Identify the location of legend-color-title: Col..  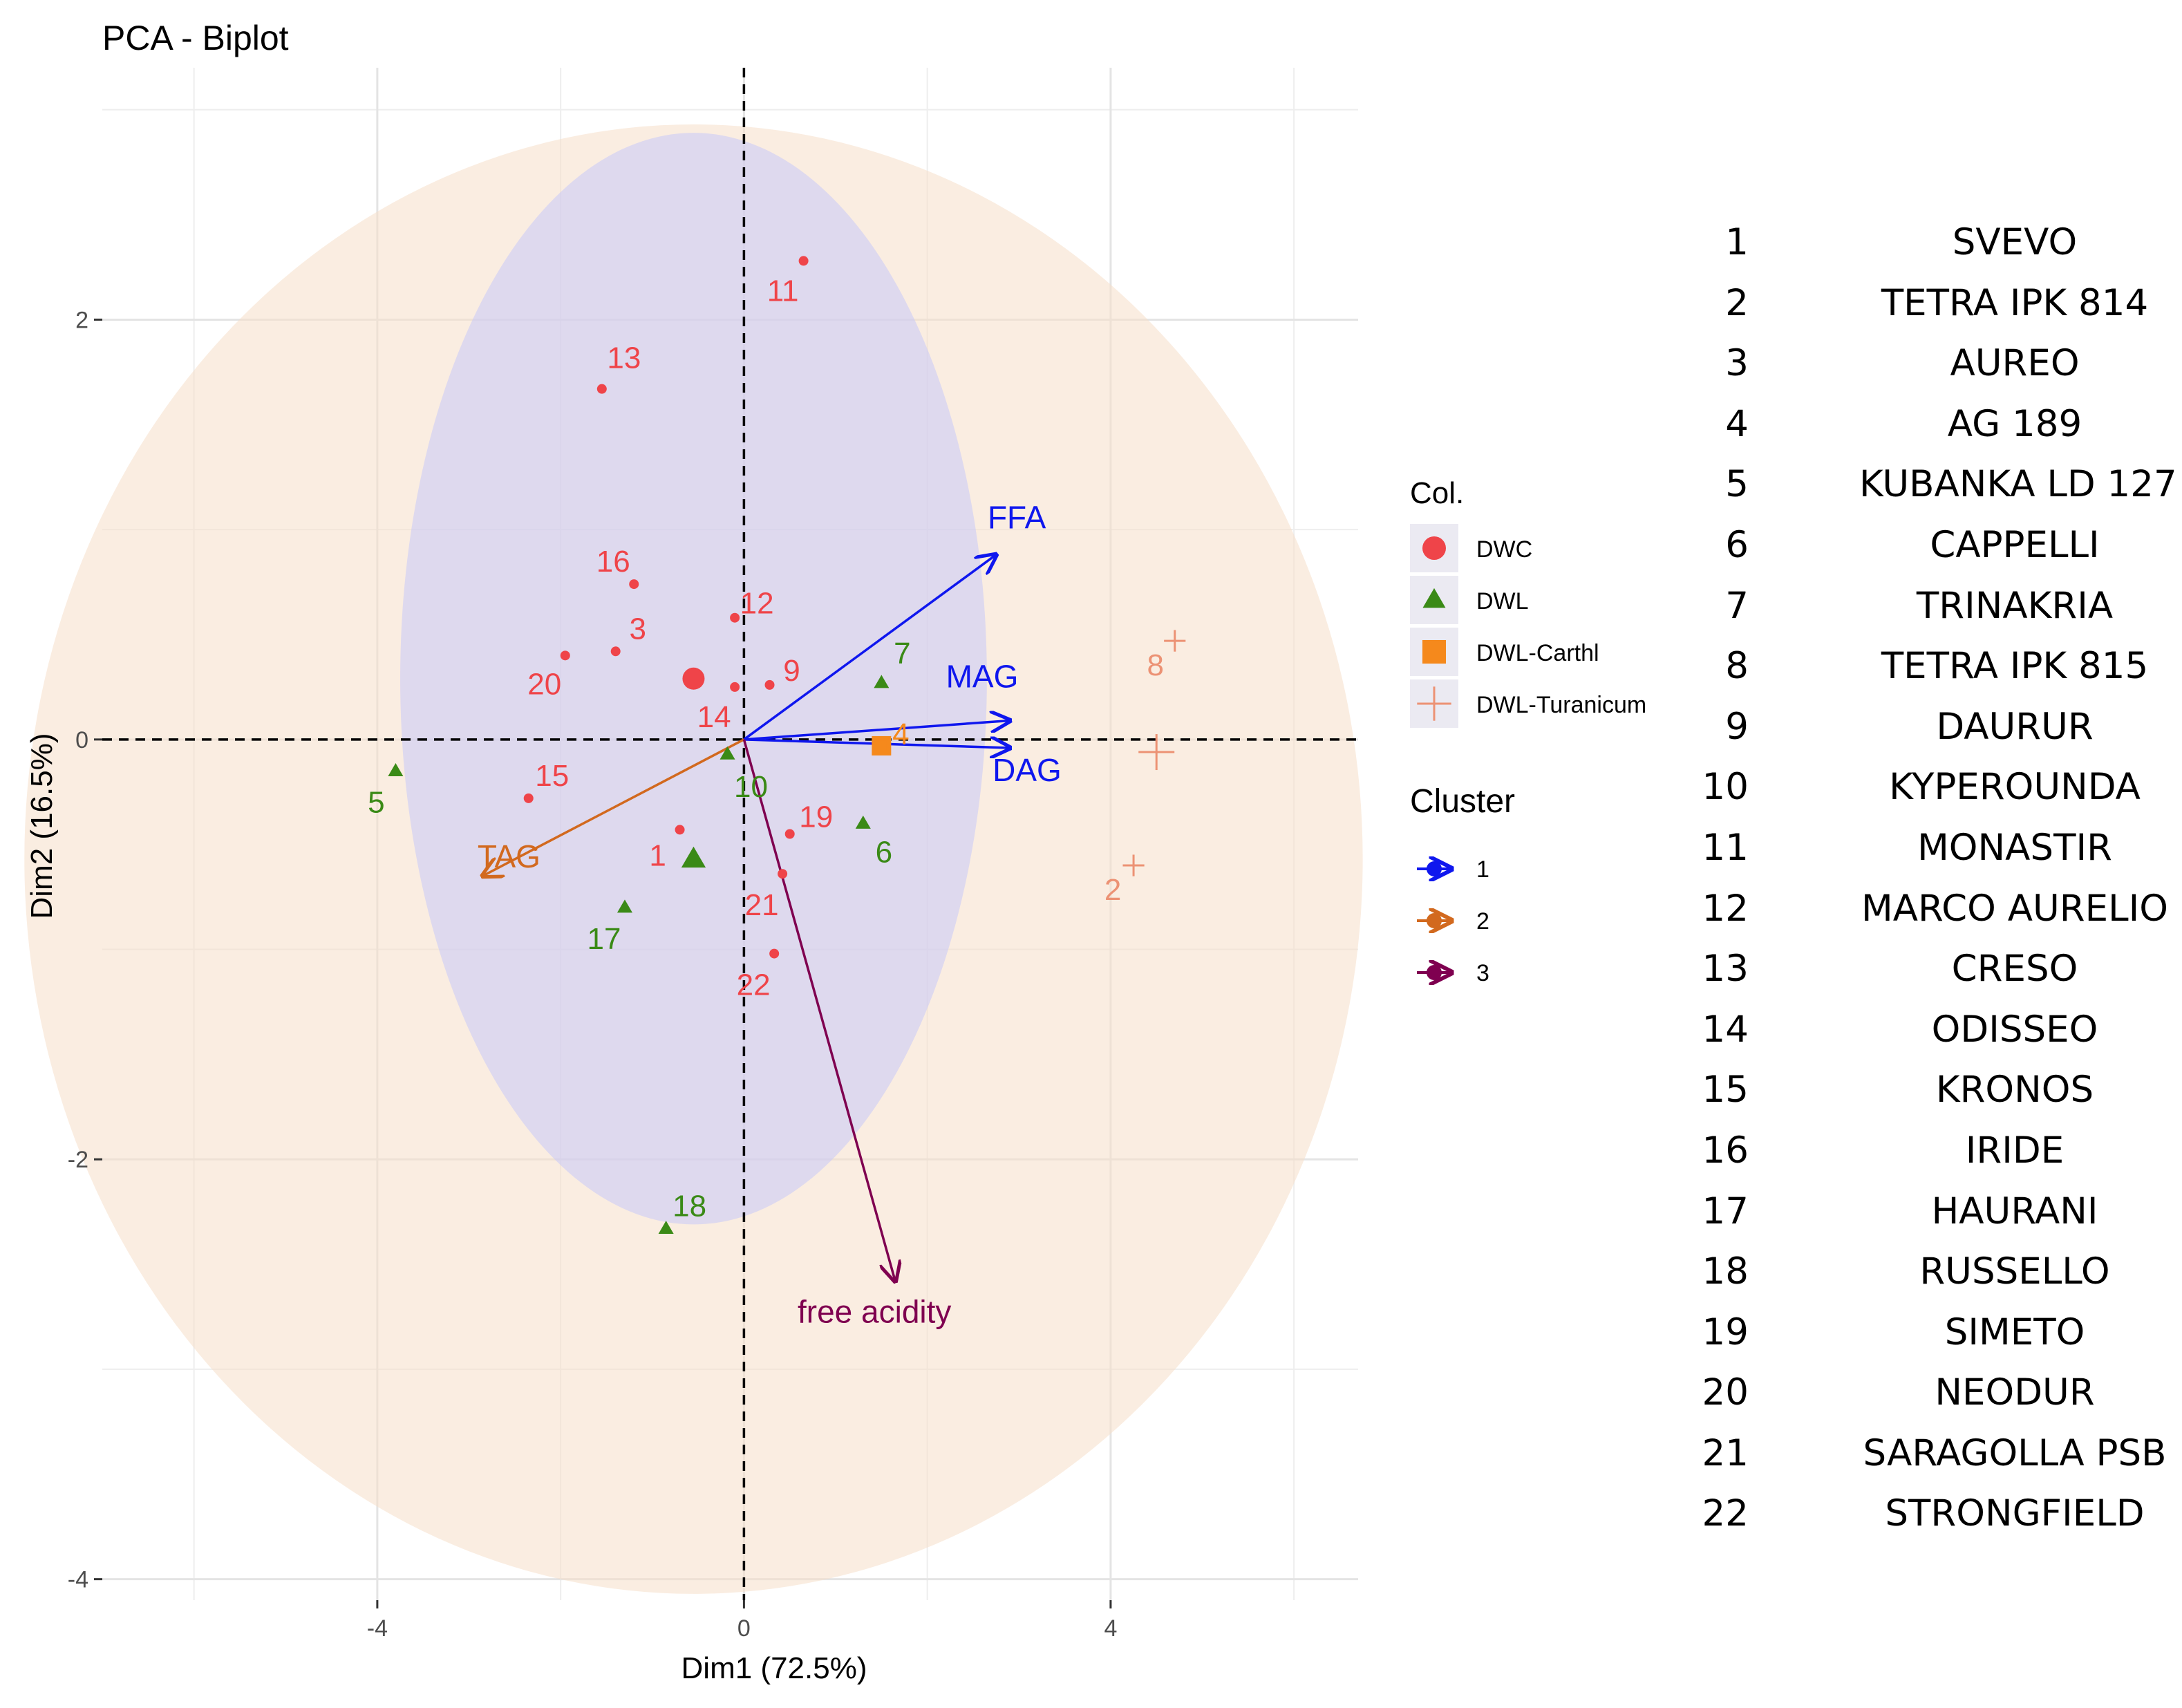
(1437, 493).